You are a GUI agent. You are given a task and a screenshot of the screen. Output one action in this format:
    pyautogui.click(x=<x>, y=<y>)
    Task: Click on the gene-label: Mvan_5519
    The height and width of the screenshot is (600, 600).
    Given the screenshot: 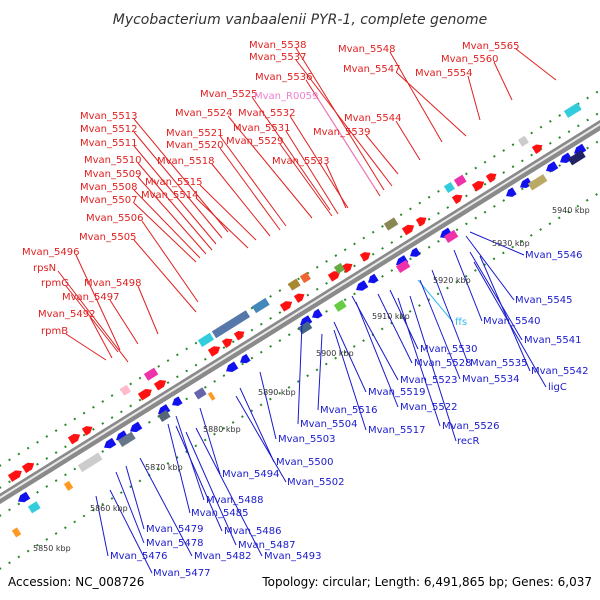 What is the action you would take?
    pyautogui.click(x=396, y=392)
    